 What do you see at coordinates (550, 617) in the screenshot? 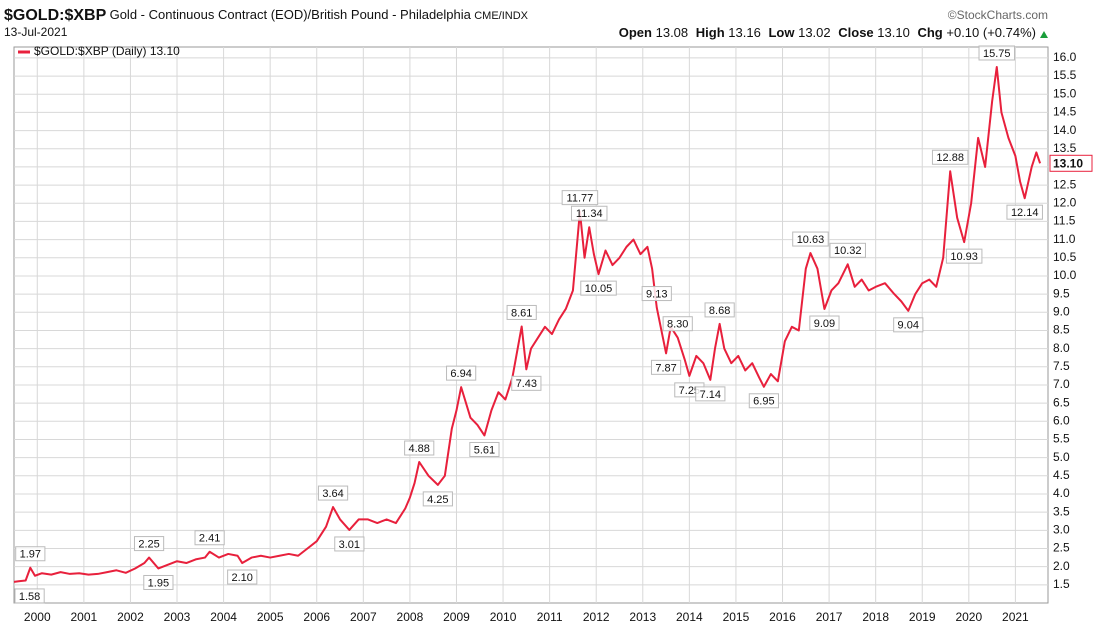
I see `x-tick-label: 2011` at bounding box center [550, 617].